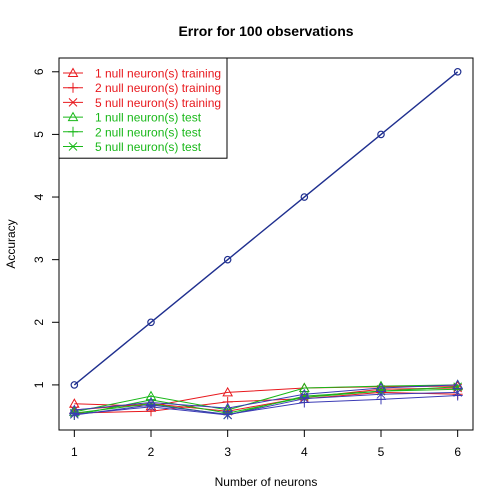 This screenshot has width=504, height=504. I want to click on chart-title: Error for 100 observations, so click(265, 31).